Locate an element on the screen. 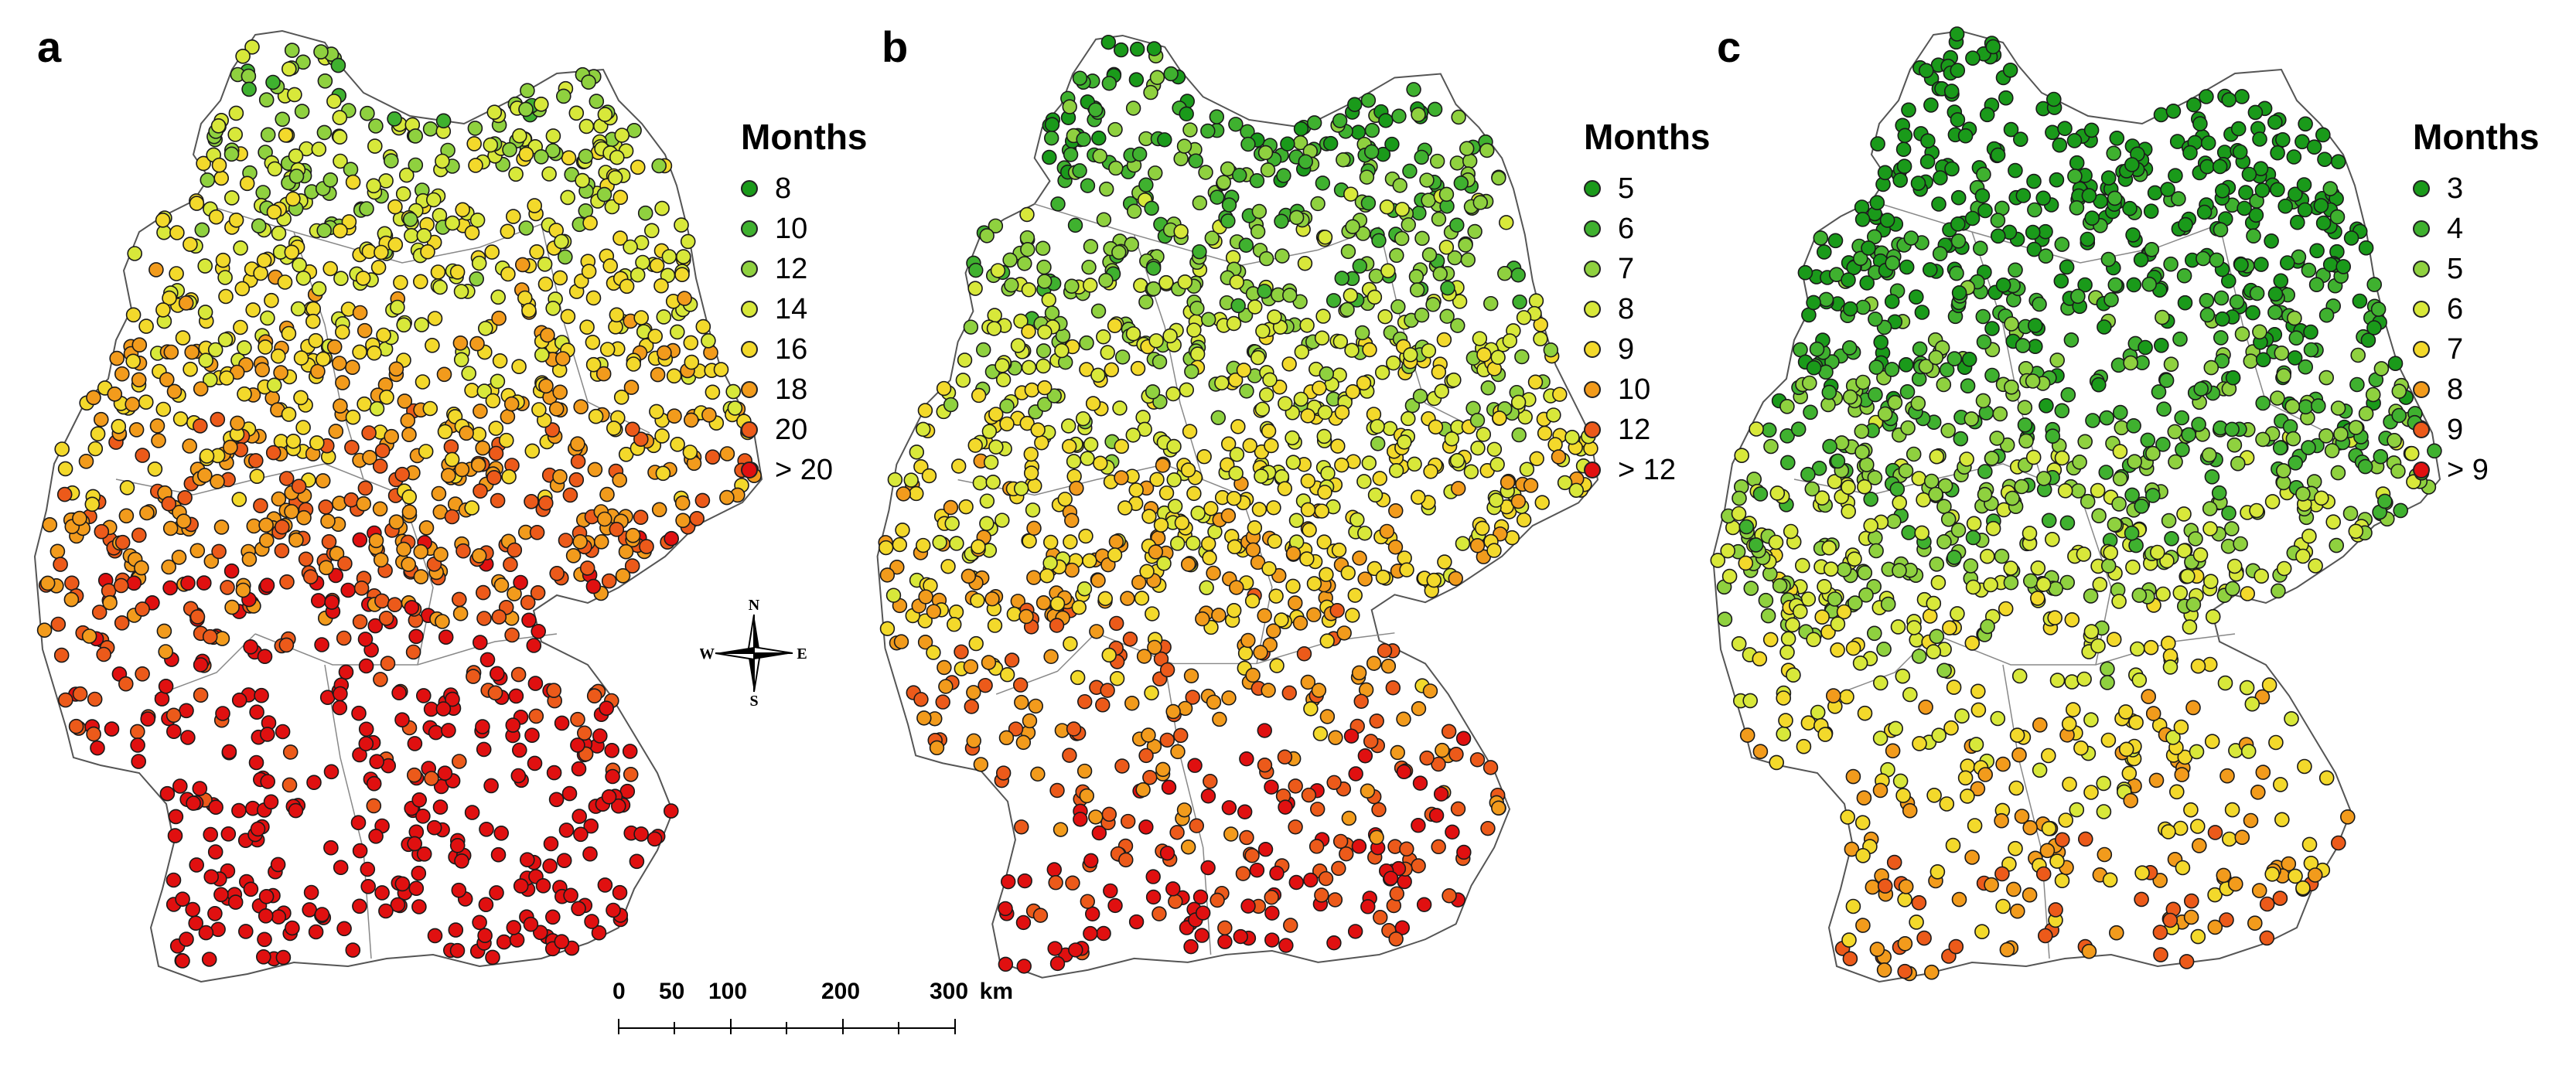  legend-swatch is located at coordinates (1592, 429).